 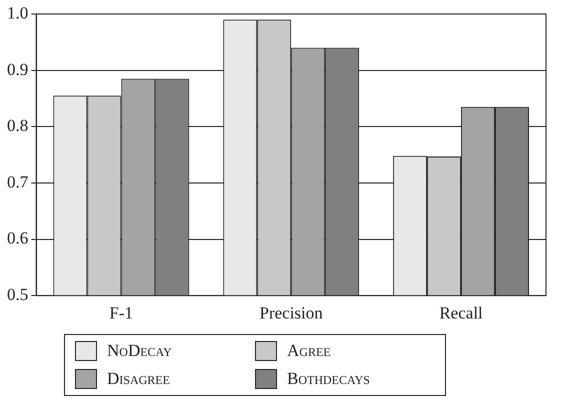 I want to click on y-tick-label: 0.8, so click(x=17, y=126).